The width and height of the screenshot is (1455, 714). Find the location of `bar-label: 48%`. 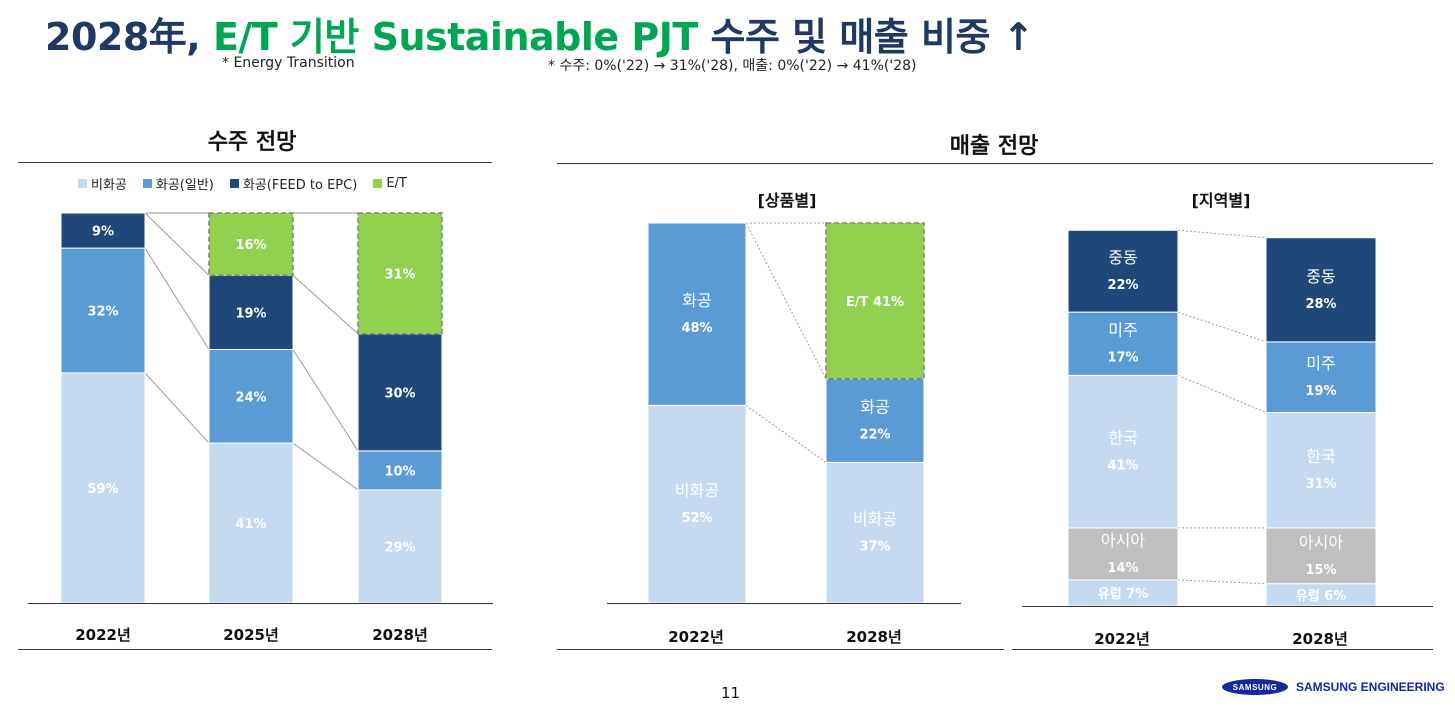

bar-label: 48% is located at coordinates (696, 328).